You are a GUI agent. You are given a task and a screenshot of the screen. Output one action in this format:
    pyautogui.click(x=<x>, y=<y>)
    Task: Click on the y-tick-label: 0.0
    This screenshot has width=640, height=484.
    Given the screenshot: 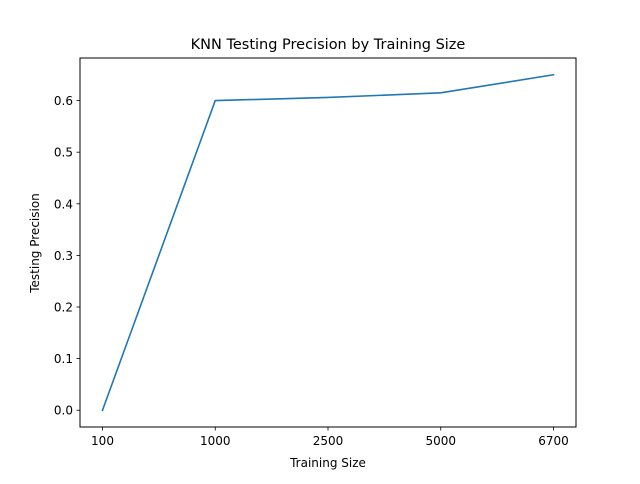 What is the action you would take?
    pyautogui.click(x=63, y=411)
    